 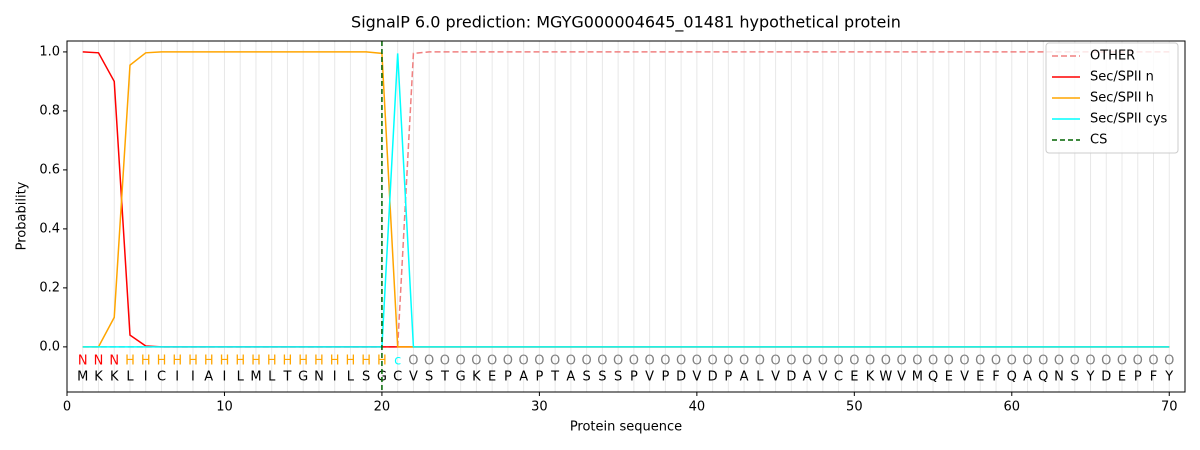 I want to click on x-tick-label: 30, so click(x=539, y=407).